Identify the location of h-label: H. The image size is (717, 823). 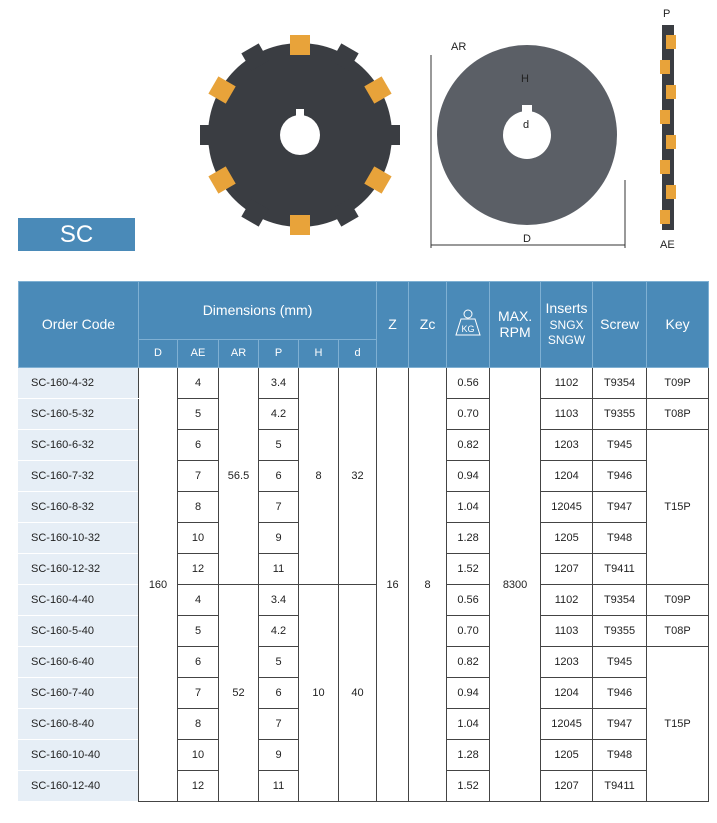
(525, 79).